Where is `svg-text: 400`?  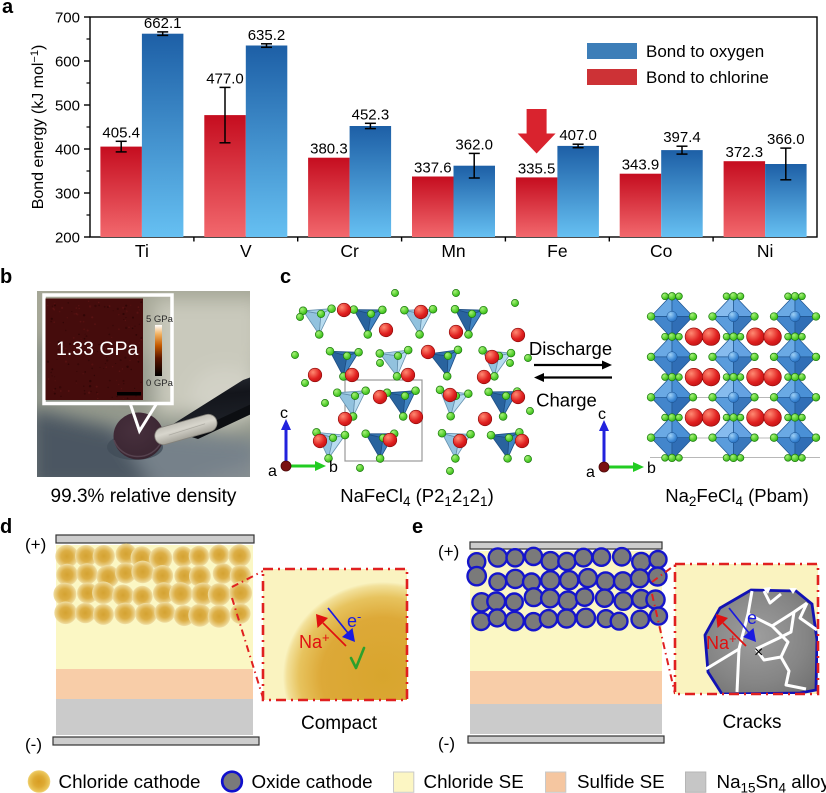 svg-text: 400 is located at coordinates (67, 150).